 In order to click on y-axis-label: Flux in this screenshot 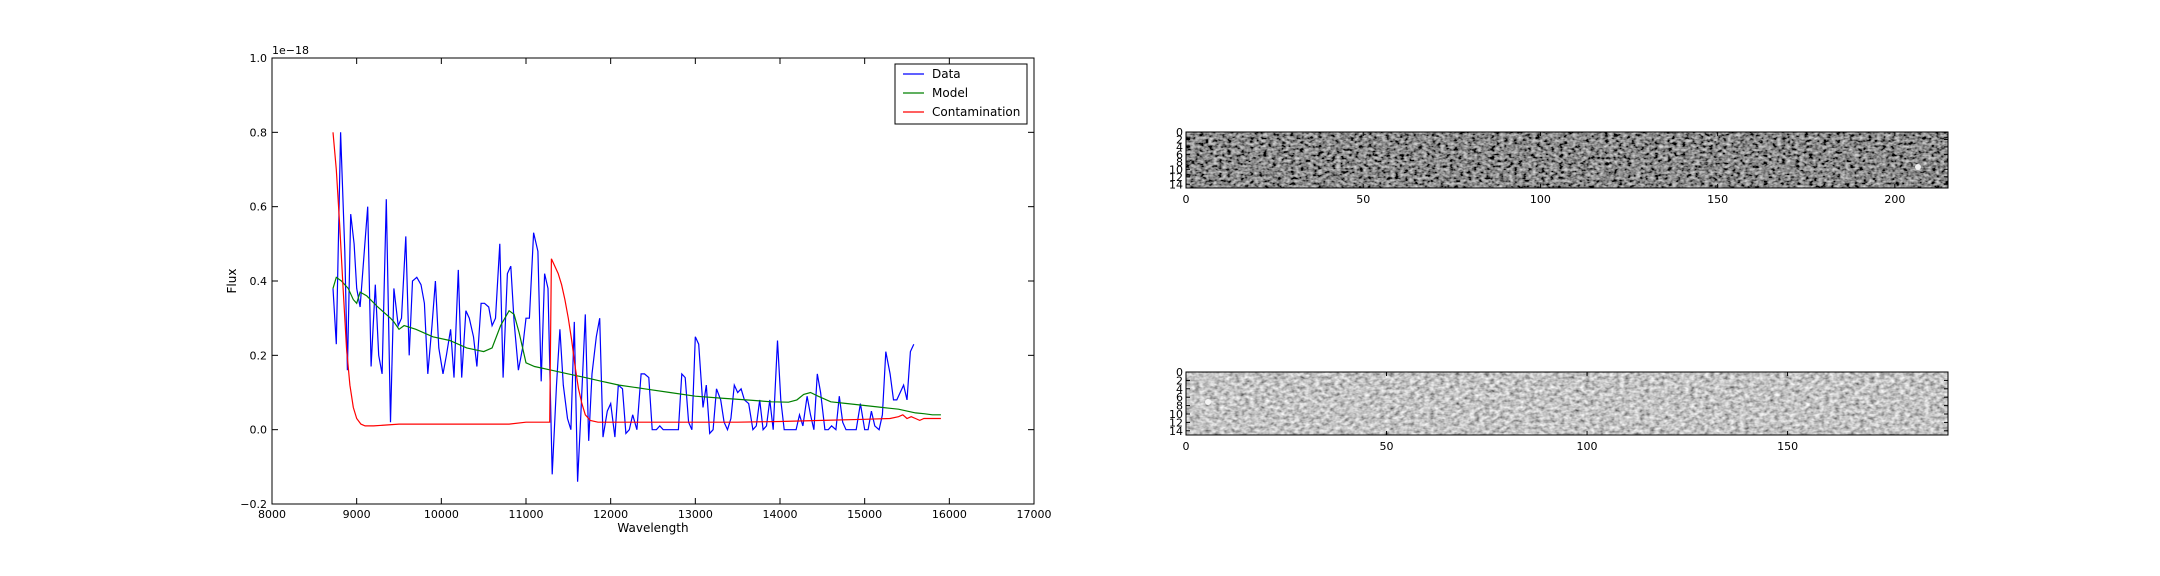, I will do `click(232, 281)`.